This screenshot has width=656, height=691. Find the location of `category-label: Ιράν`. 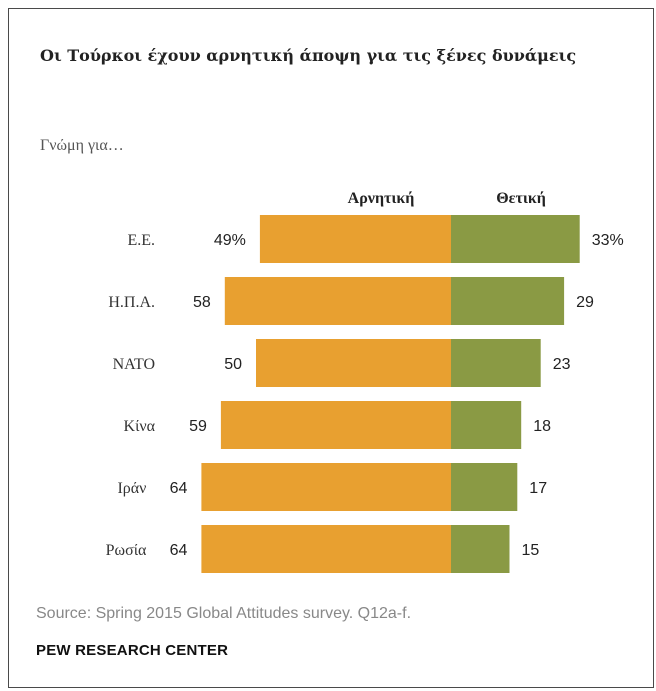

category-label: Ιράν is located at coordinates (131, 488).